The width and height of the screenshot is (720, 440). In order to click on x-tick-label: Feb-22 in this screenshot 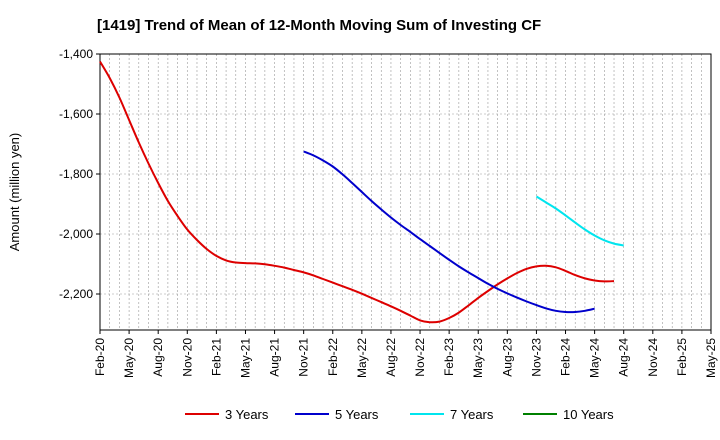, I will do `click(333, 357)`.